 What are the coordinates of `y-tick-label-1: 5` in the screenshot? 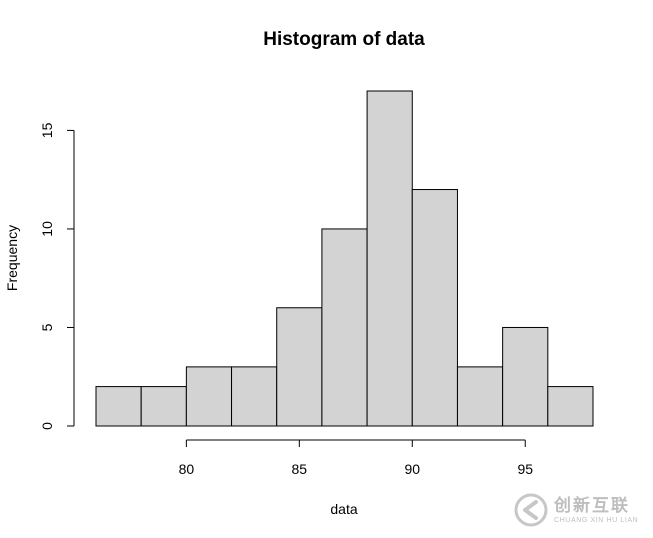 It's located at (47, 327).